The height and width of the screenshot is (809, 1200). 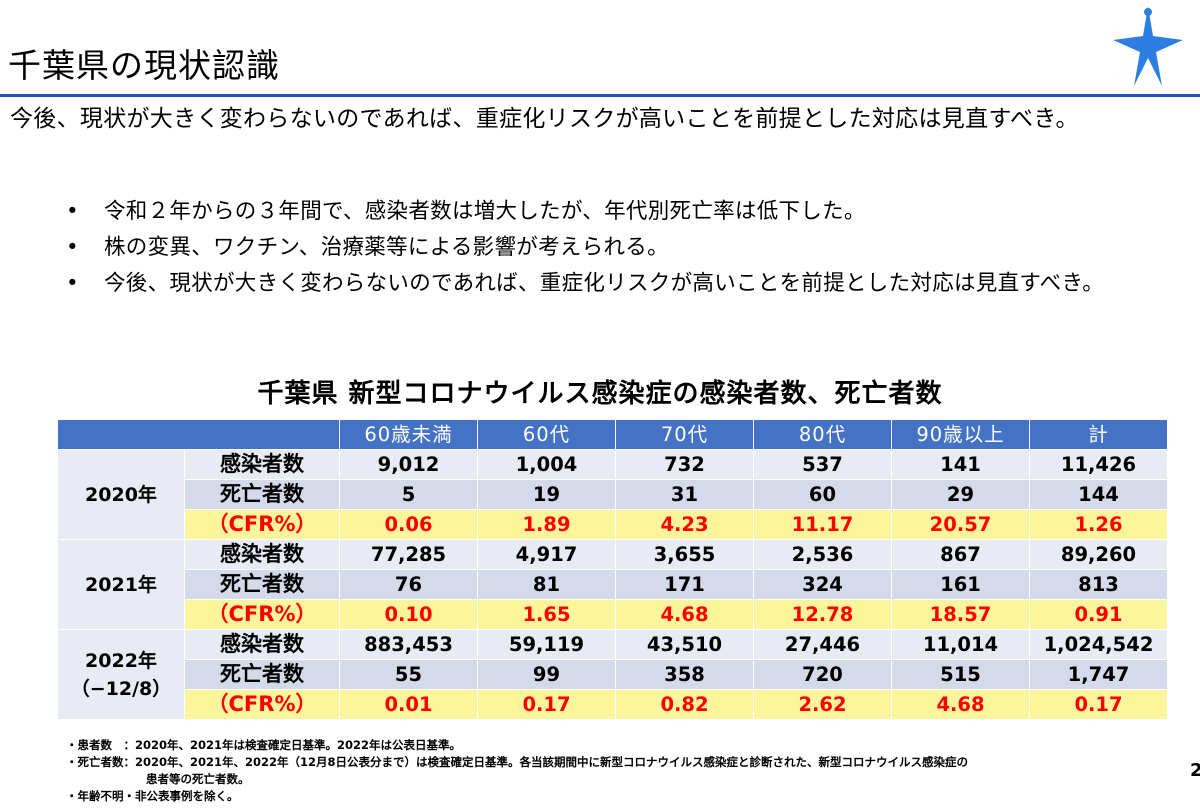 I want to click on table-row: 死亡者数 76 81 171 324 161 813, so click(x=613, y=584).